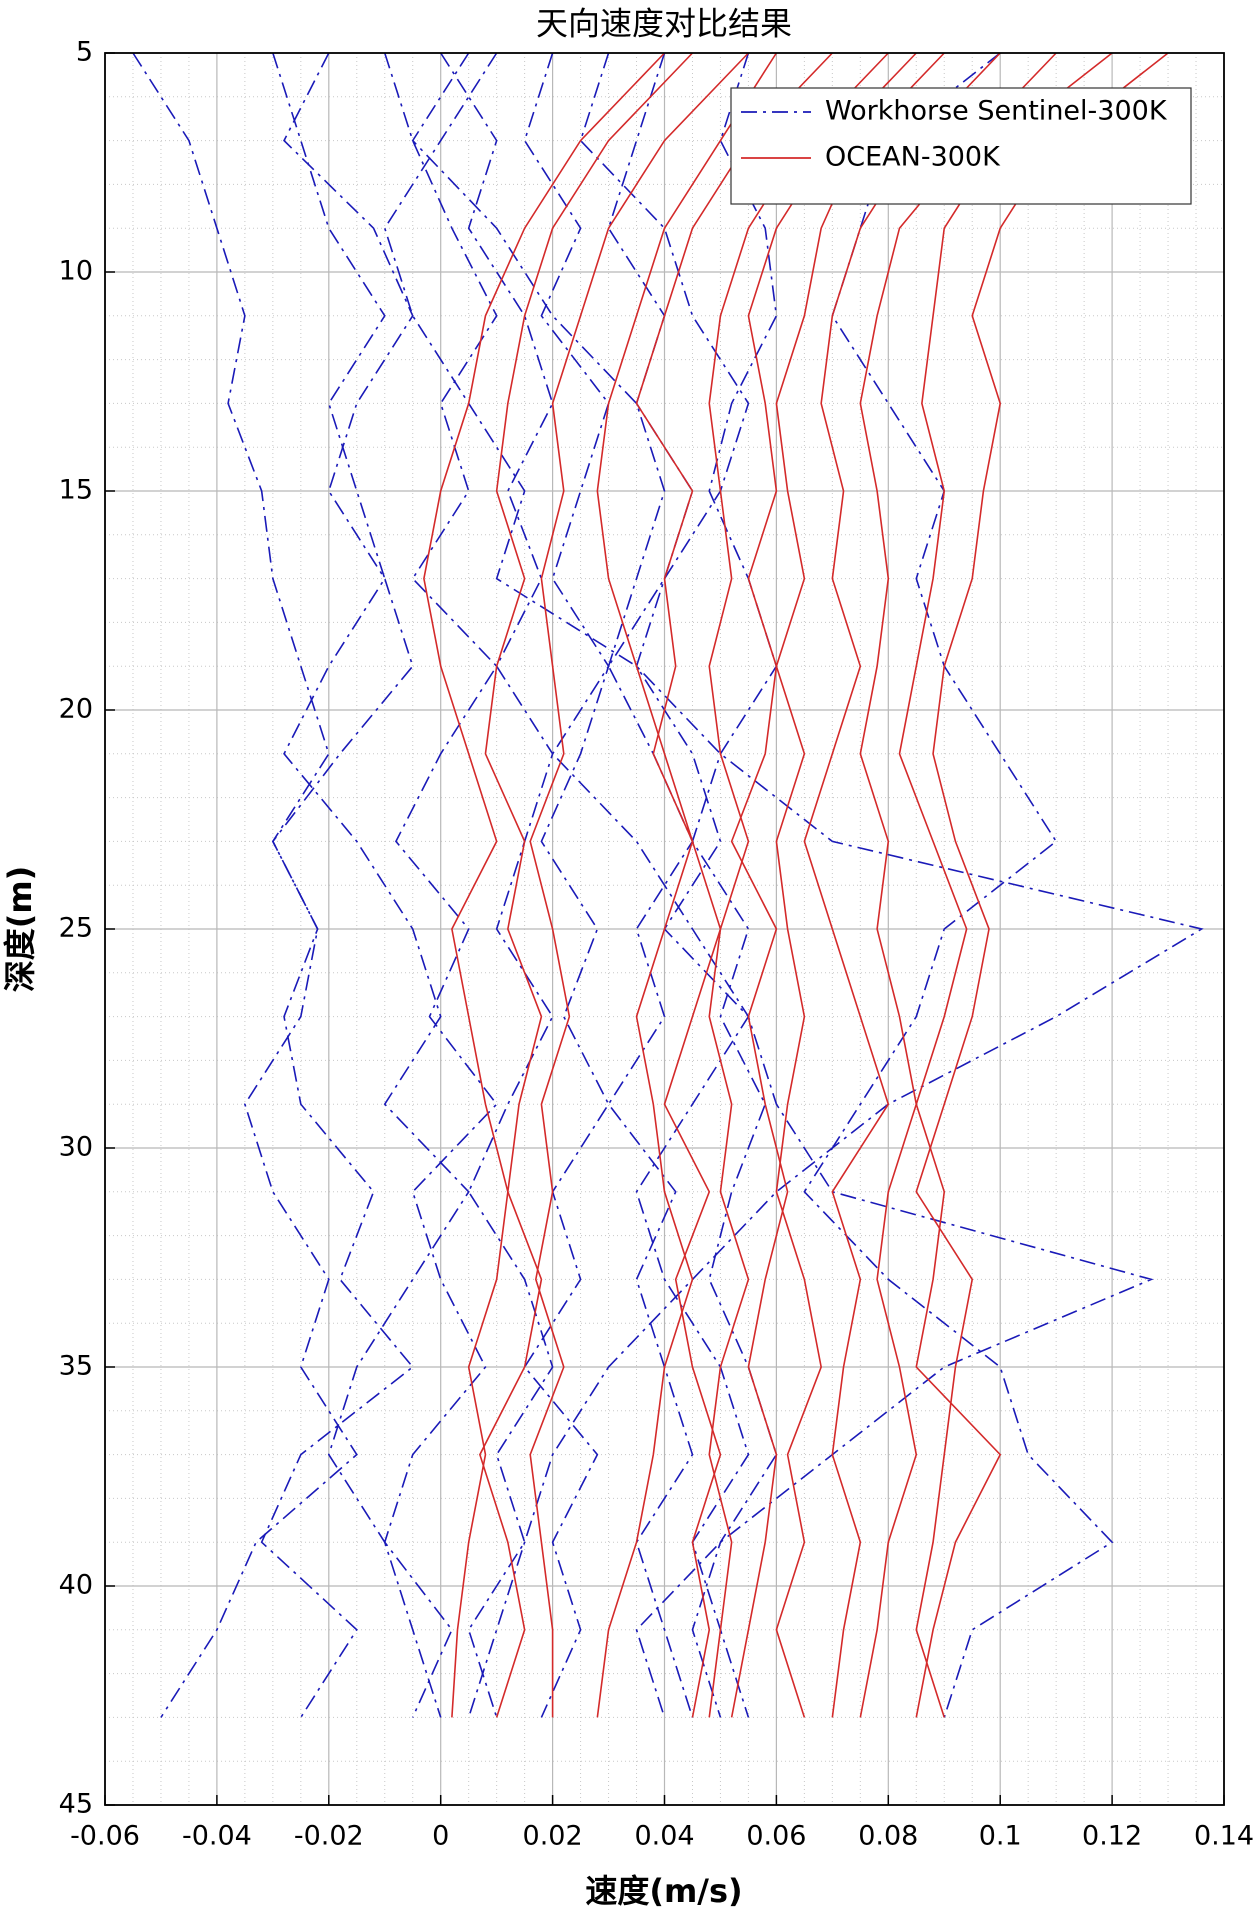 The height and width of the screenshot is (1920, 1258). I want to click on y-tick-label: 30, so click(76, 1147).